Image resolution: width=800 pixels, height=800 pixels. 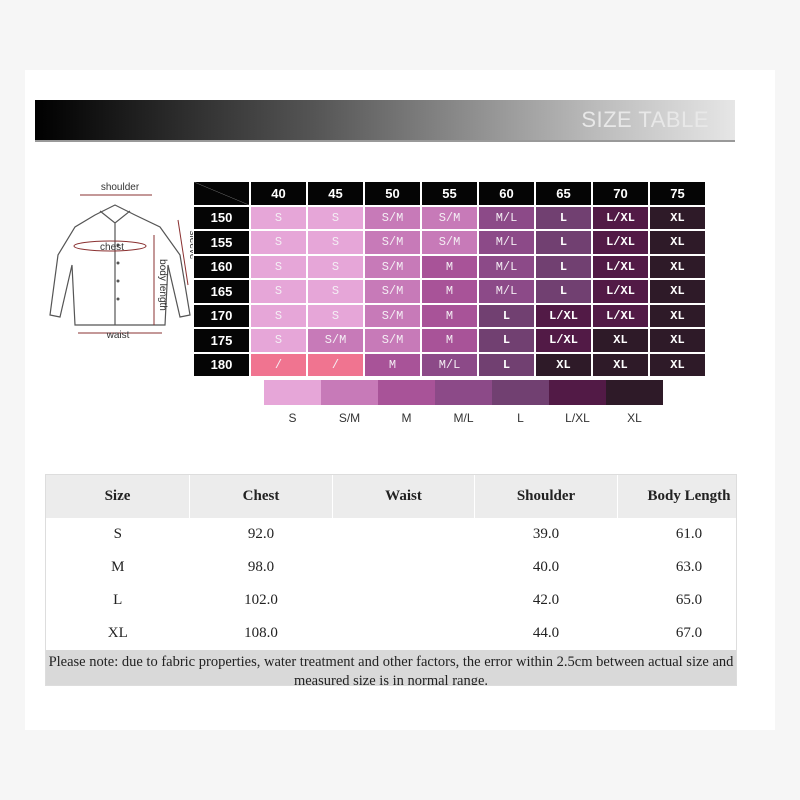 I want to click on table-row: XL 108.0 44.0 67.0, so click(x=391, y=633).